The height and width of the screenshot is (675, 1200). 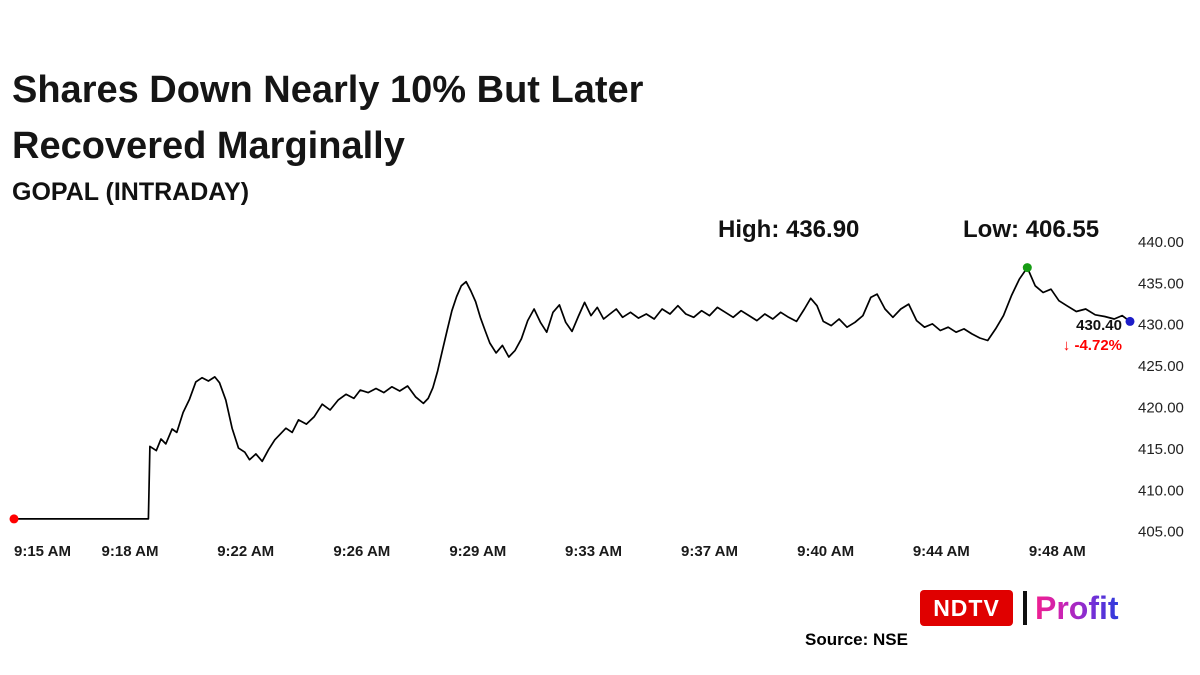 What do you see at coordinates (1099, 325) in the screenshot?
I see `last-price-value: 430.40` at bounding box center [1099, 325].